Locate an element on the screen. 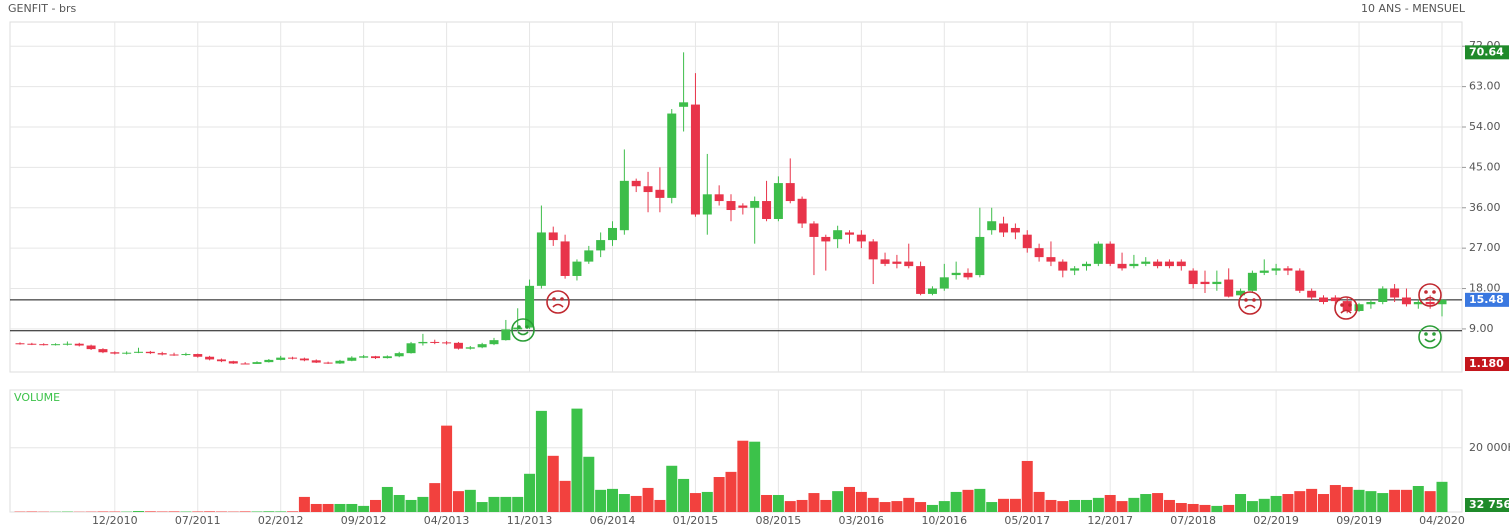 The image size is (1510, 532). smile-icon is located at coordinates (1430, 337).